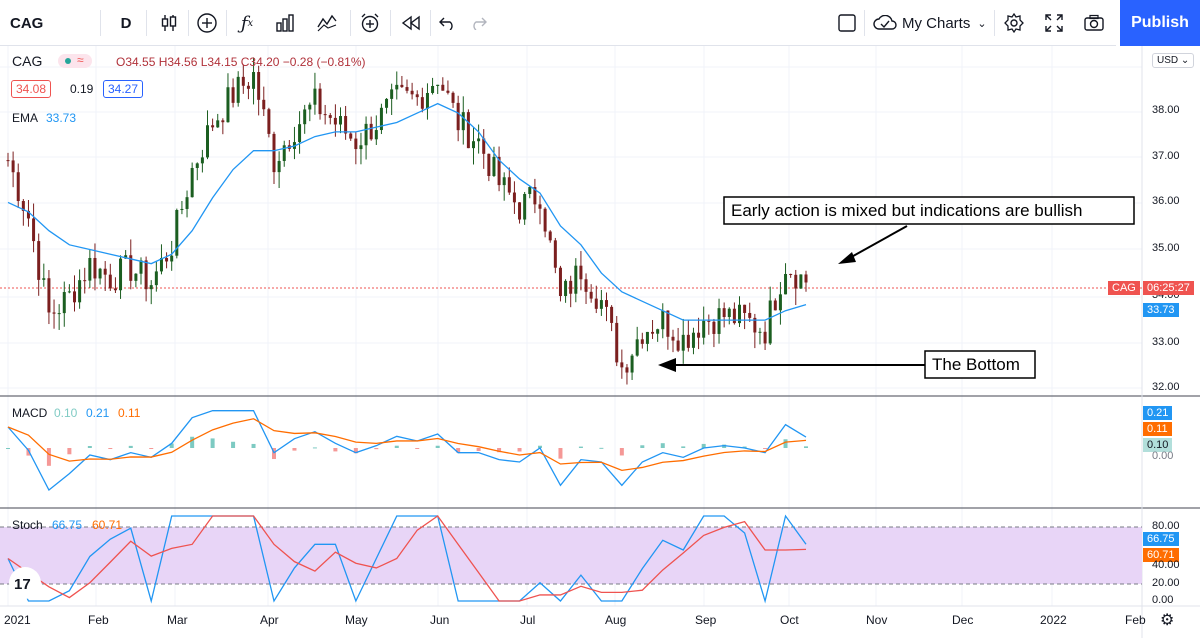  Describe the element at coordinates (963, 620) in the screenshot. I see `time-tick: Dec` at that location.